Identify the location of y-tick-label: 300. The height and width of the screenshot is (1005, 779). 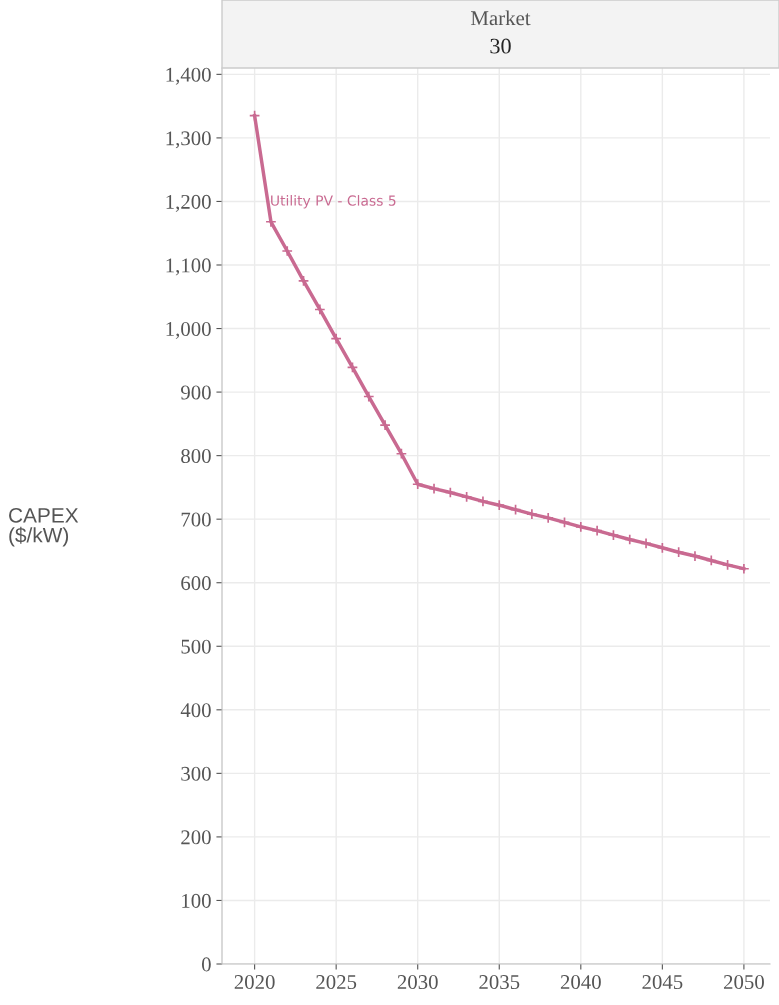
(196, 773).